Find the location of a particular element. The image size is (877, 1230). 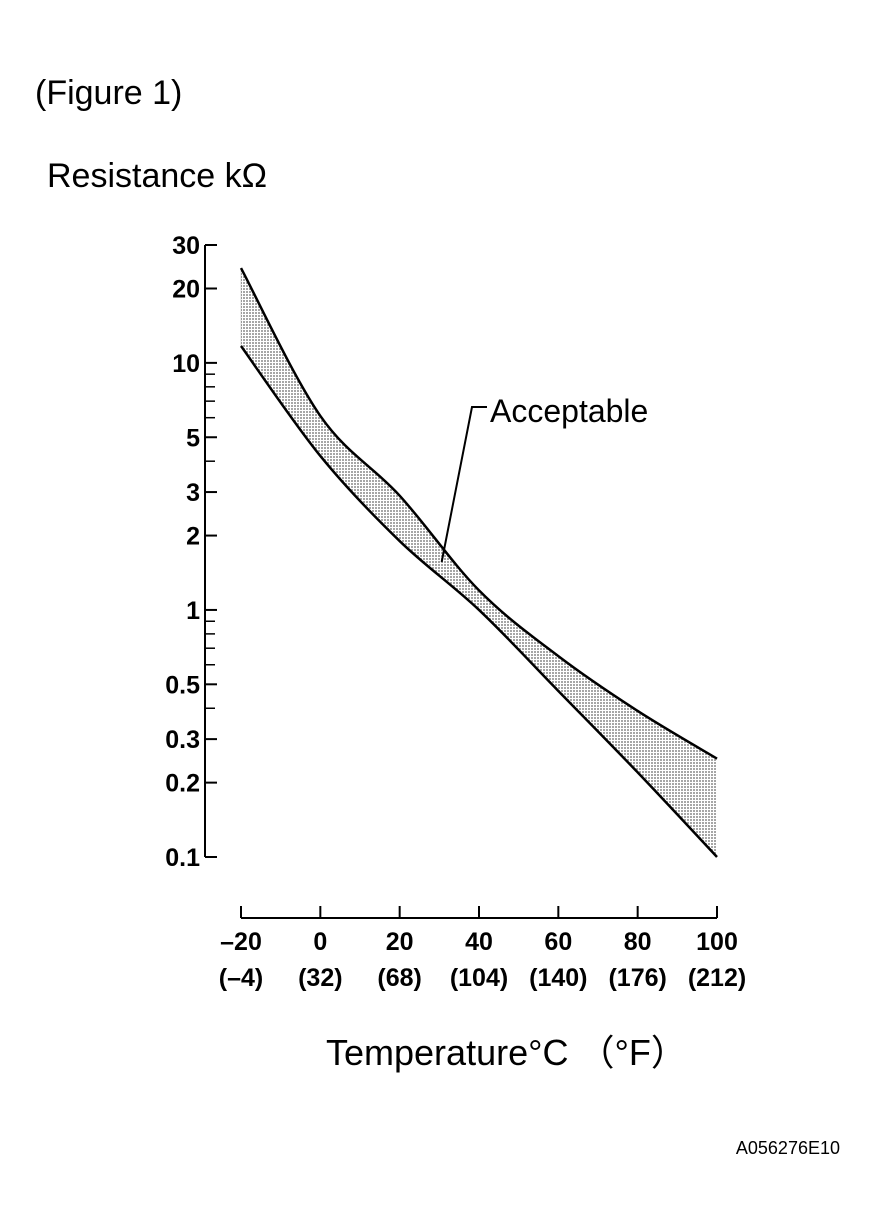

figure-label: (Figure 1) is located at coordinates (108, 93).